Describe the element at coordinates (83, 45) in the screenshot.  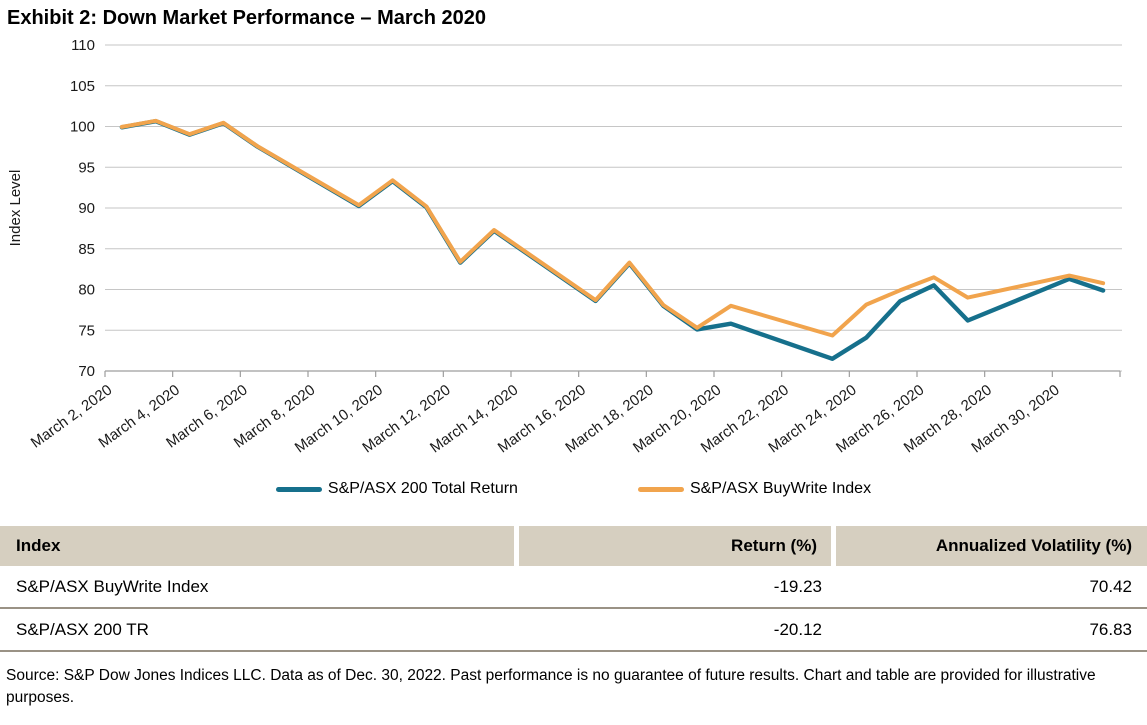
I see `y-axis-tick-label: 110` at that location.